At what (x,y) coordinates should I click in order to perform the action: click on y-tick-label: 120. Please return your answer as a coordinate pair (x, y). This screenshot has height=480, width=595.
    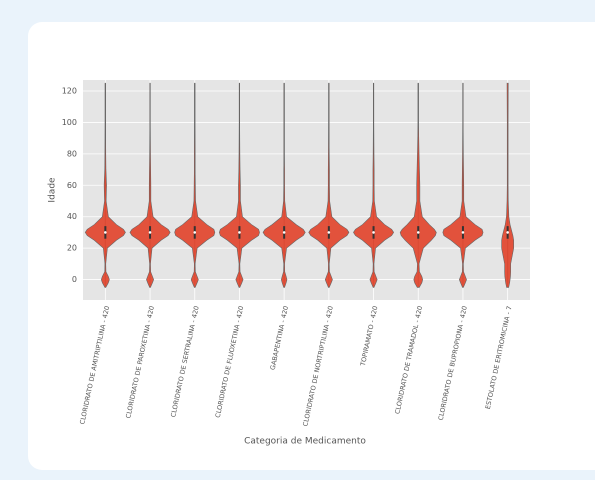
    Looking at the image, I should click on (69, 91).